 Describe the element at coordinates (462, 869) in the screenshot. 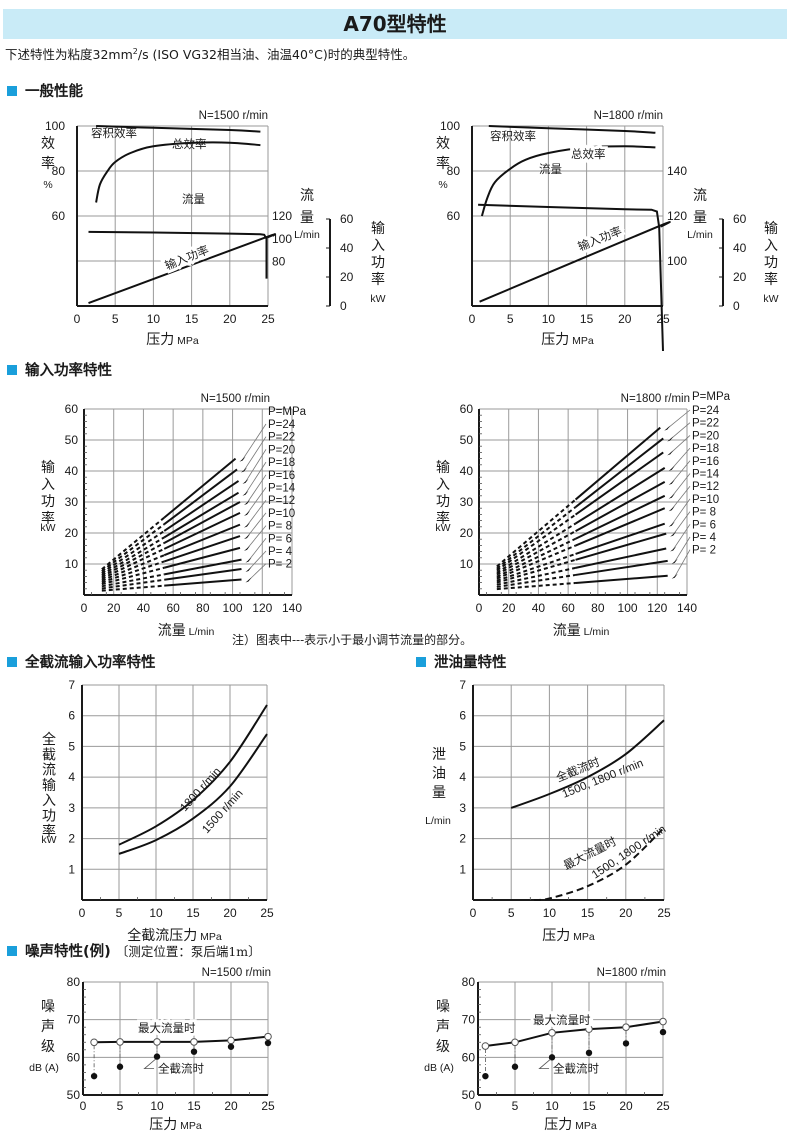

I see `y-tick-label: 1` at that location.